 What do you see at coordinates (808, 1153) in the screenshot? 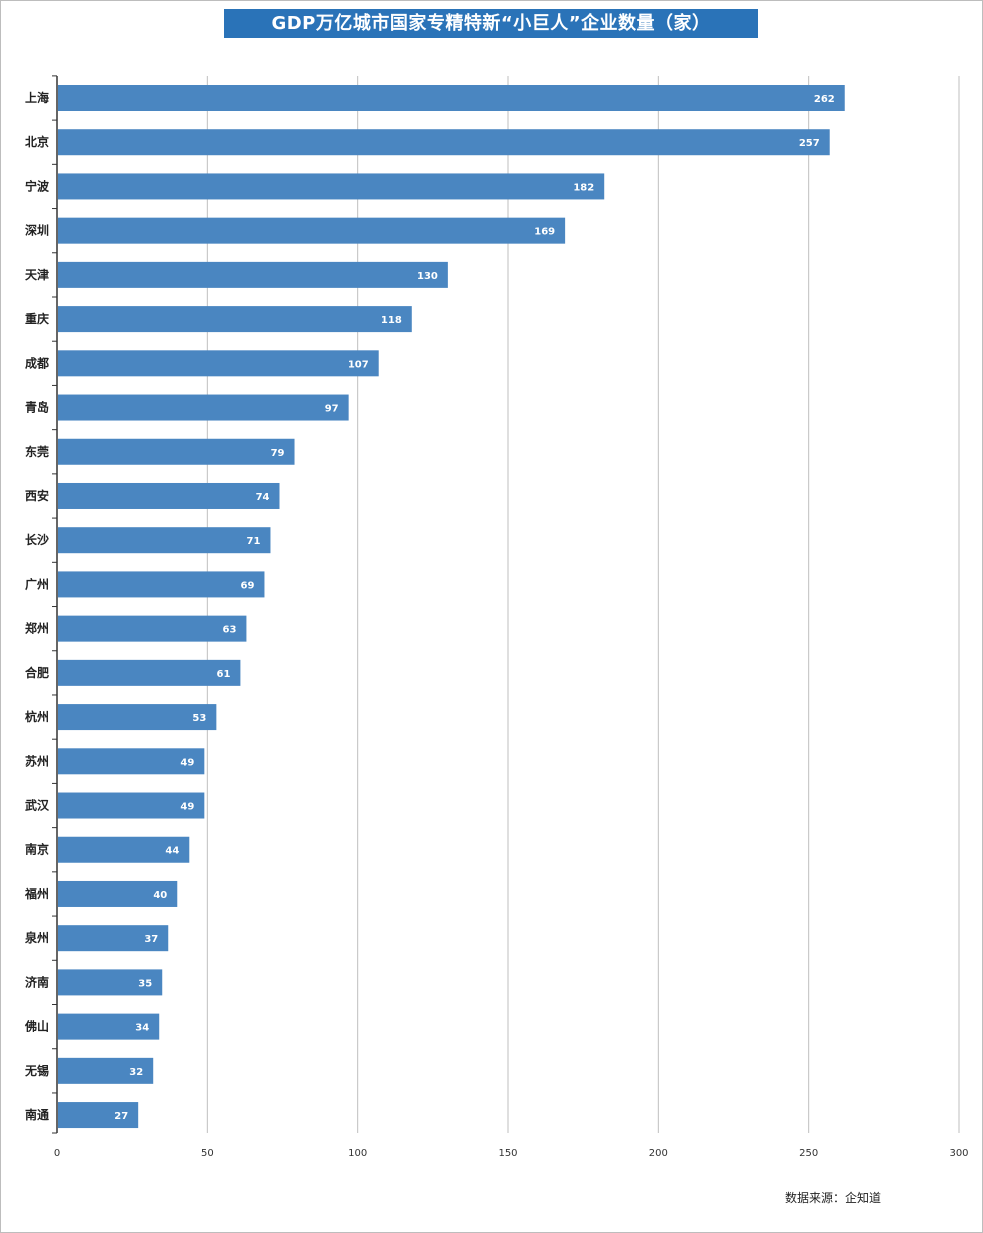
I see `x-tick-label: 250` at bounding box center [808, 1153].